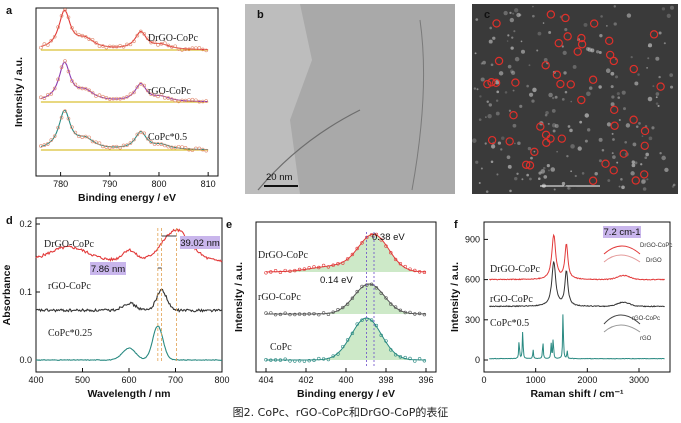  I want to click on x-axis-label: Binding energy / eV, so click(127, 198).